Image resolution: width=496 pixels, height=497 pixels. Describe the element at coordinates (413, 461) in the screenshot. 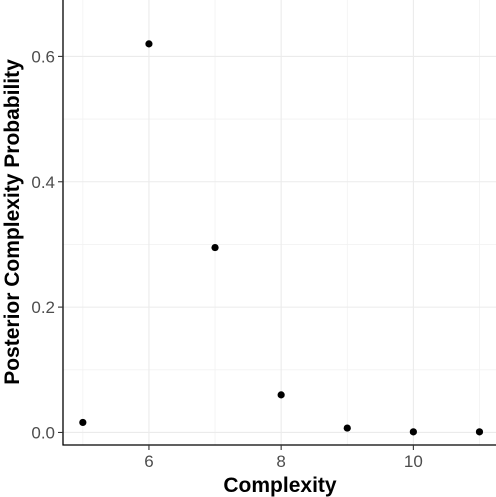

I see `x-tick-label: 10` at that location.